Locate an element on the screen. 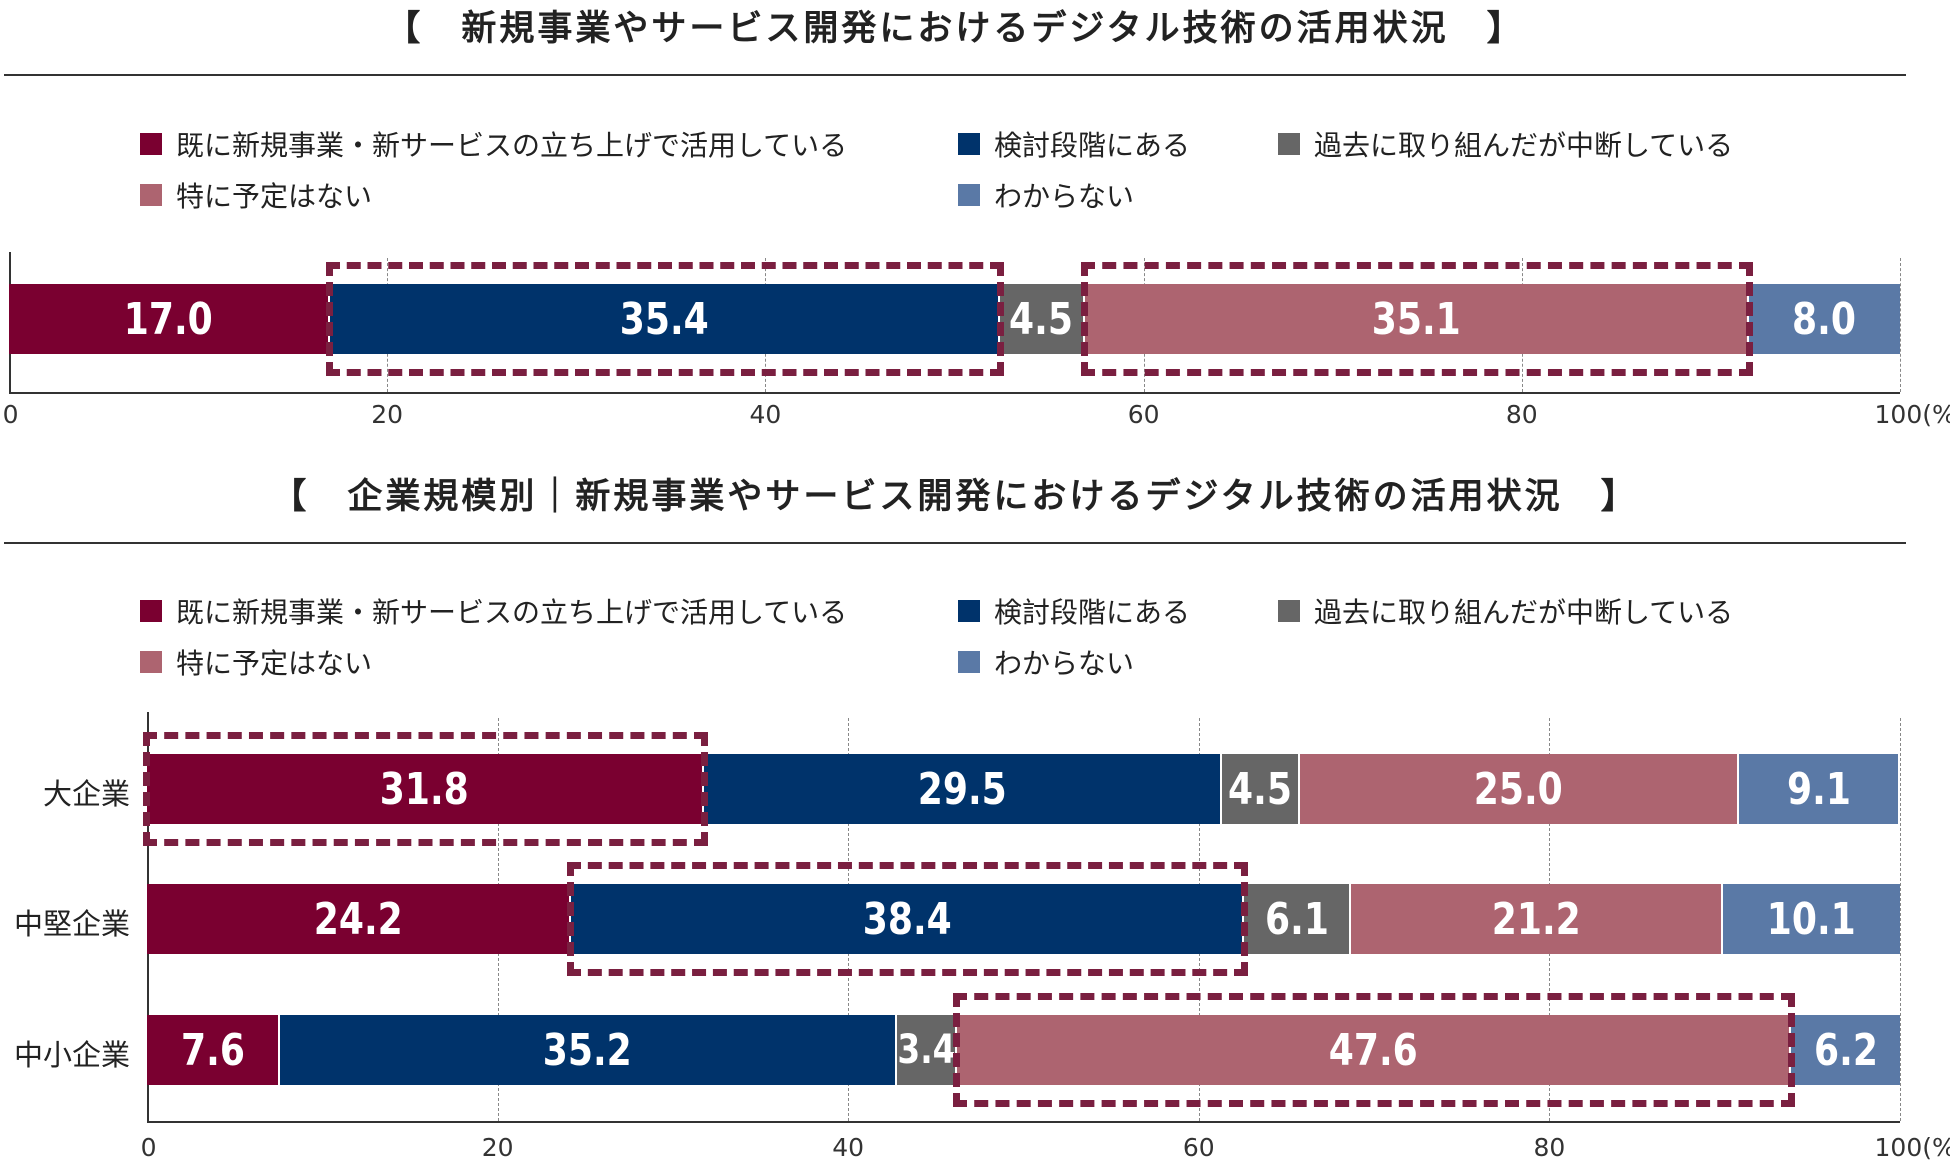 The width and height of the screenshot is (1950, 1162). data-label: 47.6 is located at coordinates (1373, 1050).